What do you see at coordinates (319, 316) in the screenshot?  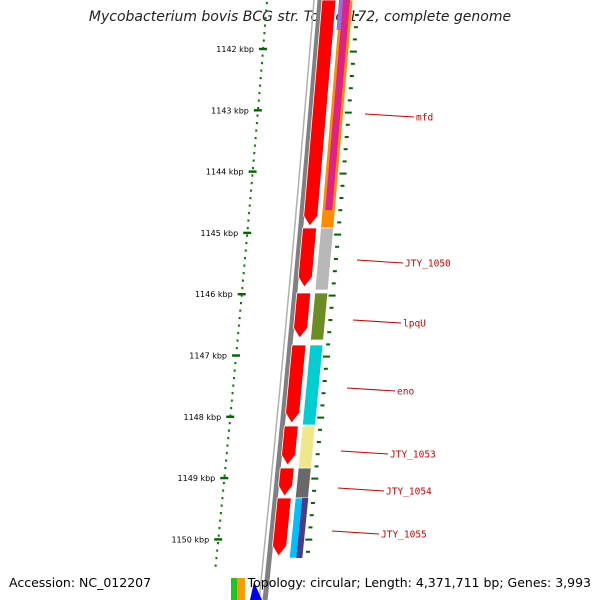 I see `gene-block-lpqU` at bounding box center [319, 316].